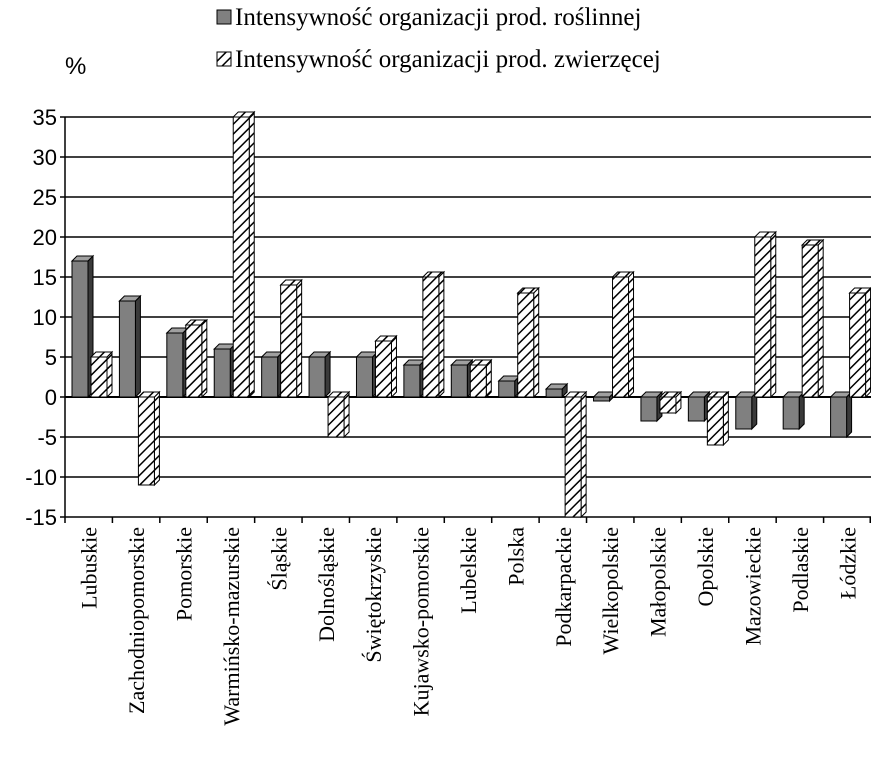 The image size is (871, 765). What do you see at coordinates (45, 197) in the screenshot?
I see `y-tick-label: 25` at bounding box center [45, 197].